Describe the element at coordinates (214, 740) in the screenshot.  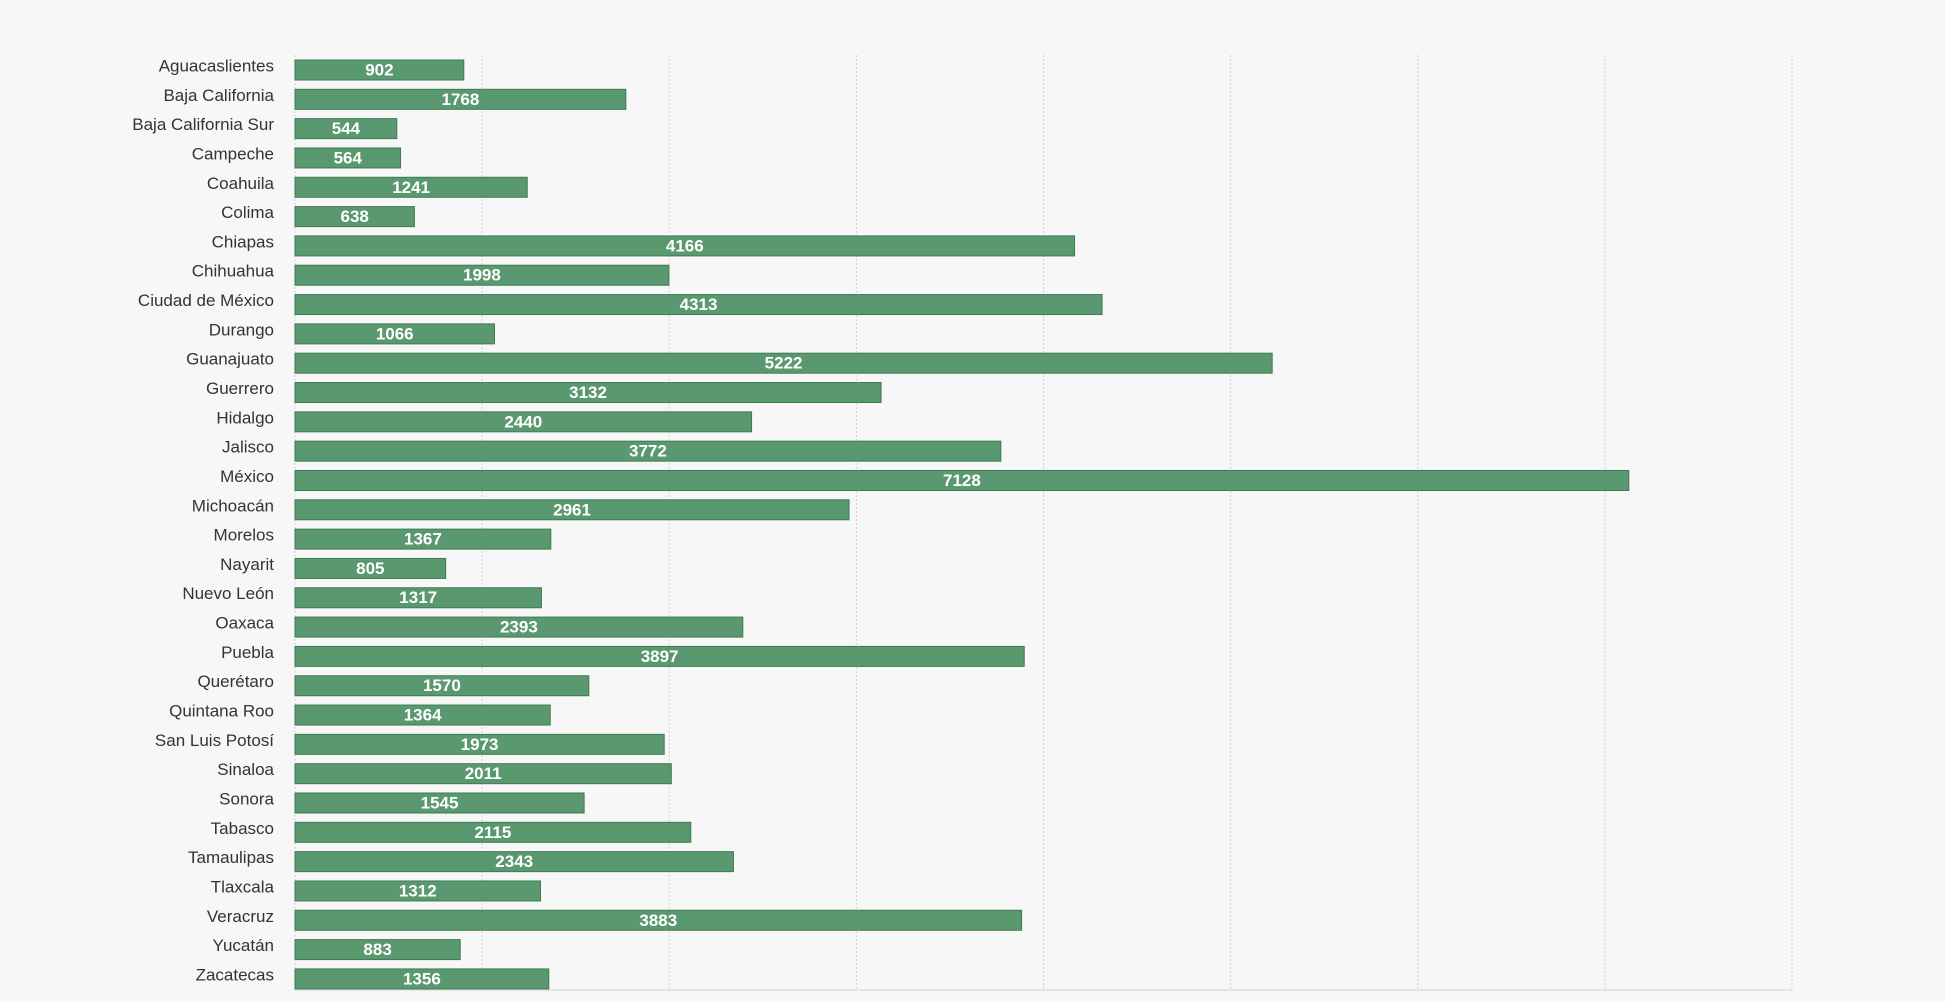
I see `category-label: San Luis Potosí` at that location.